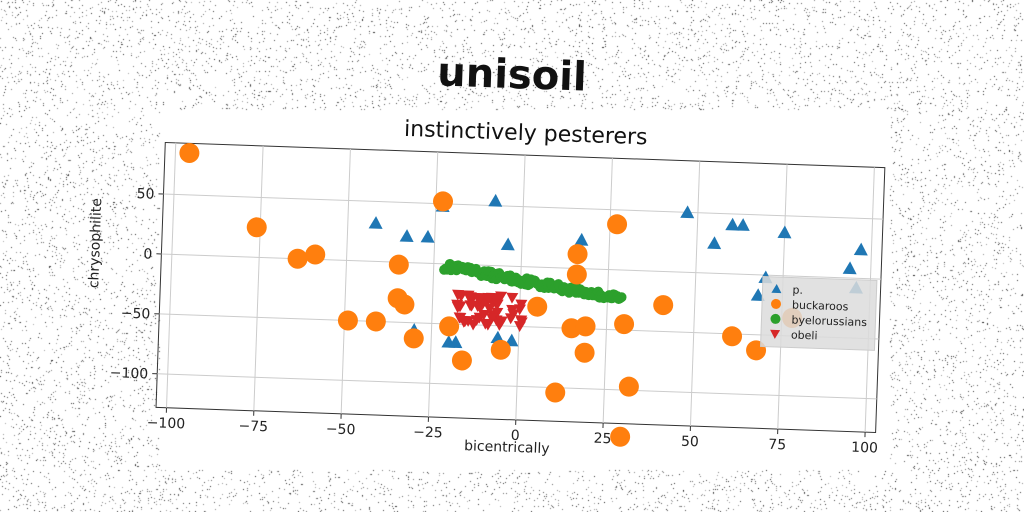 Image resolution: width=1024 pixels, height=512 pixels. What do you see at coordinates (804, 335) in the screenshot?
I see `legend-label: obeli` at bounding box center [804, 335].